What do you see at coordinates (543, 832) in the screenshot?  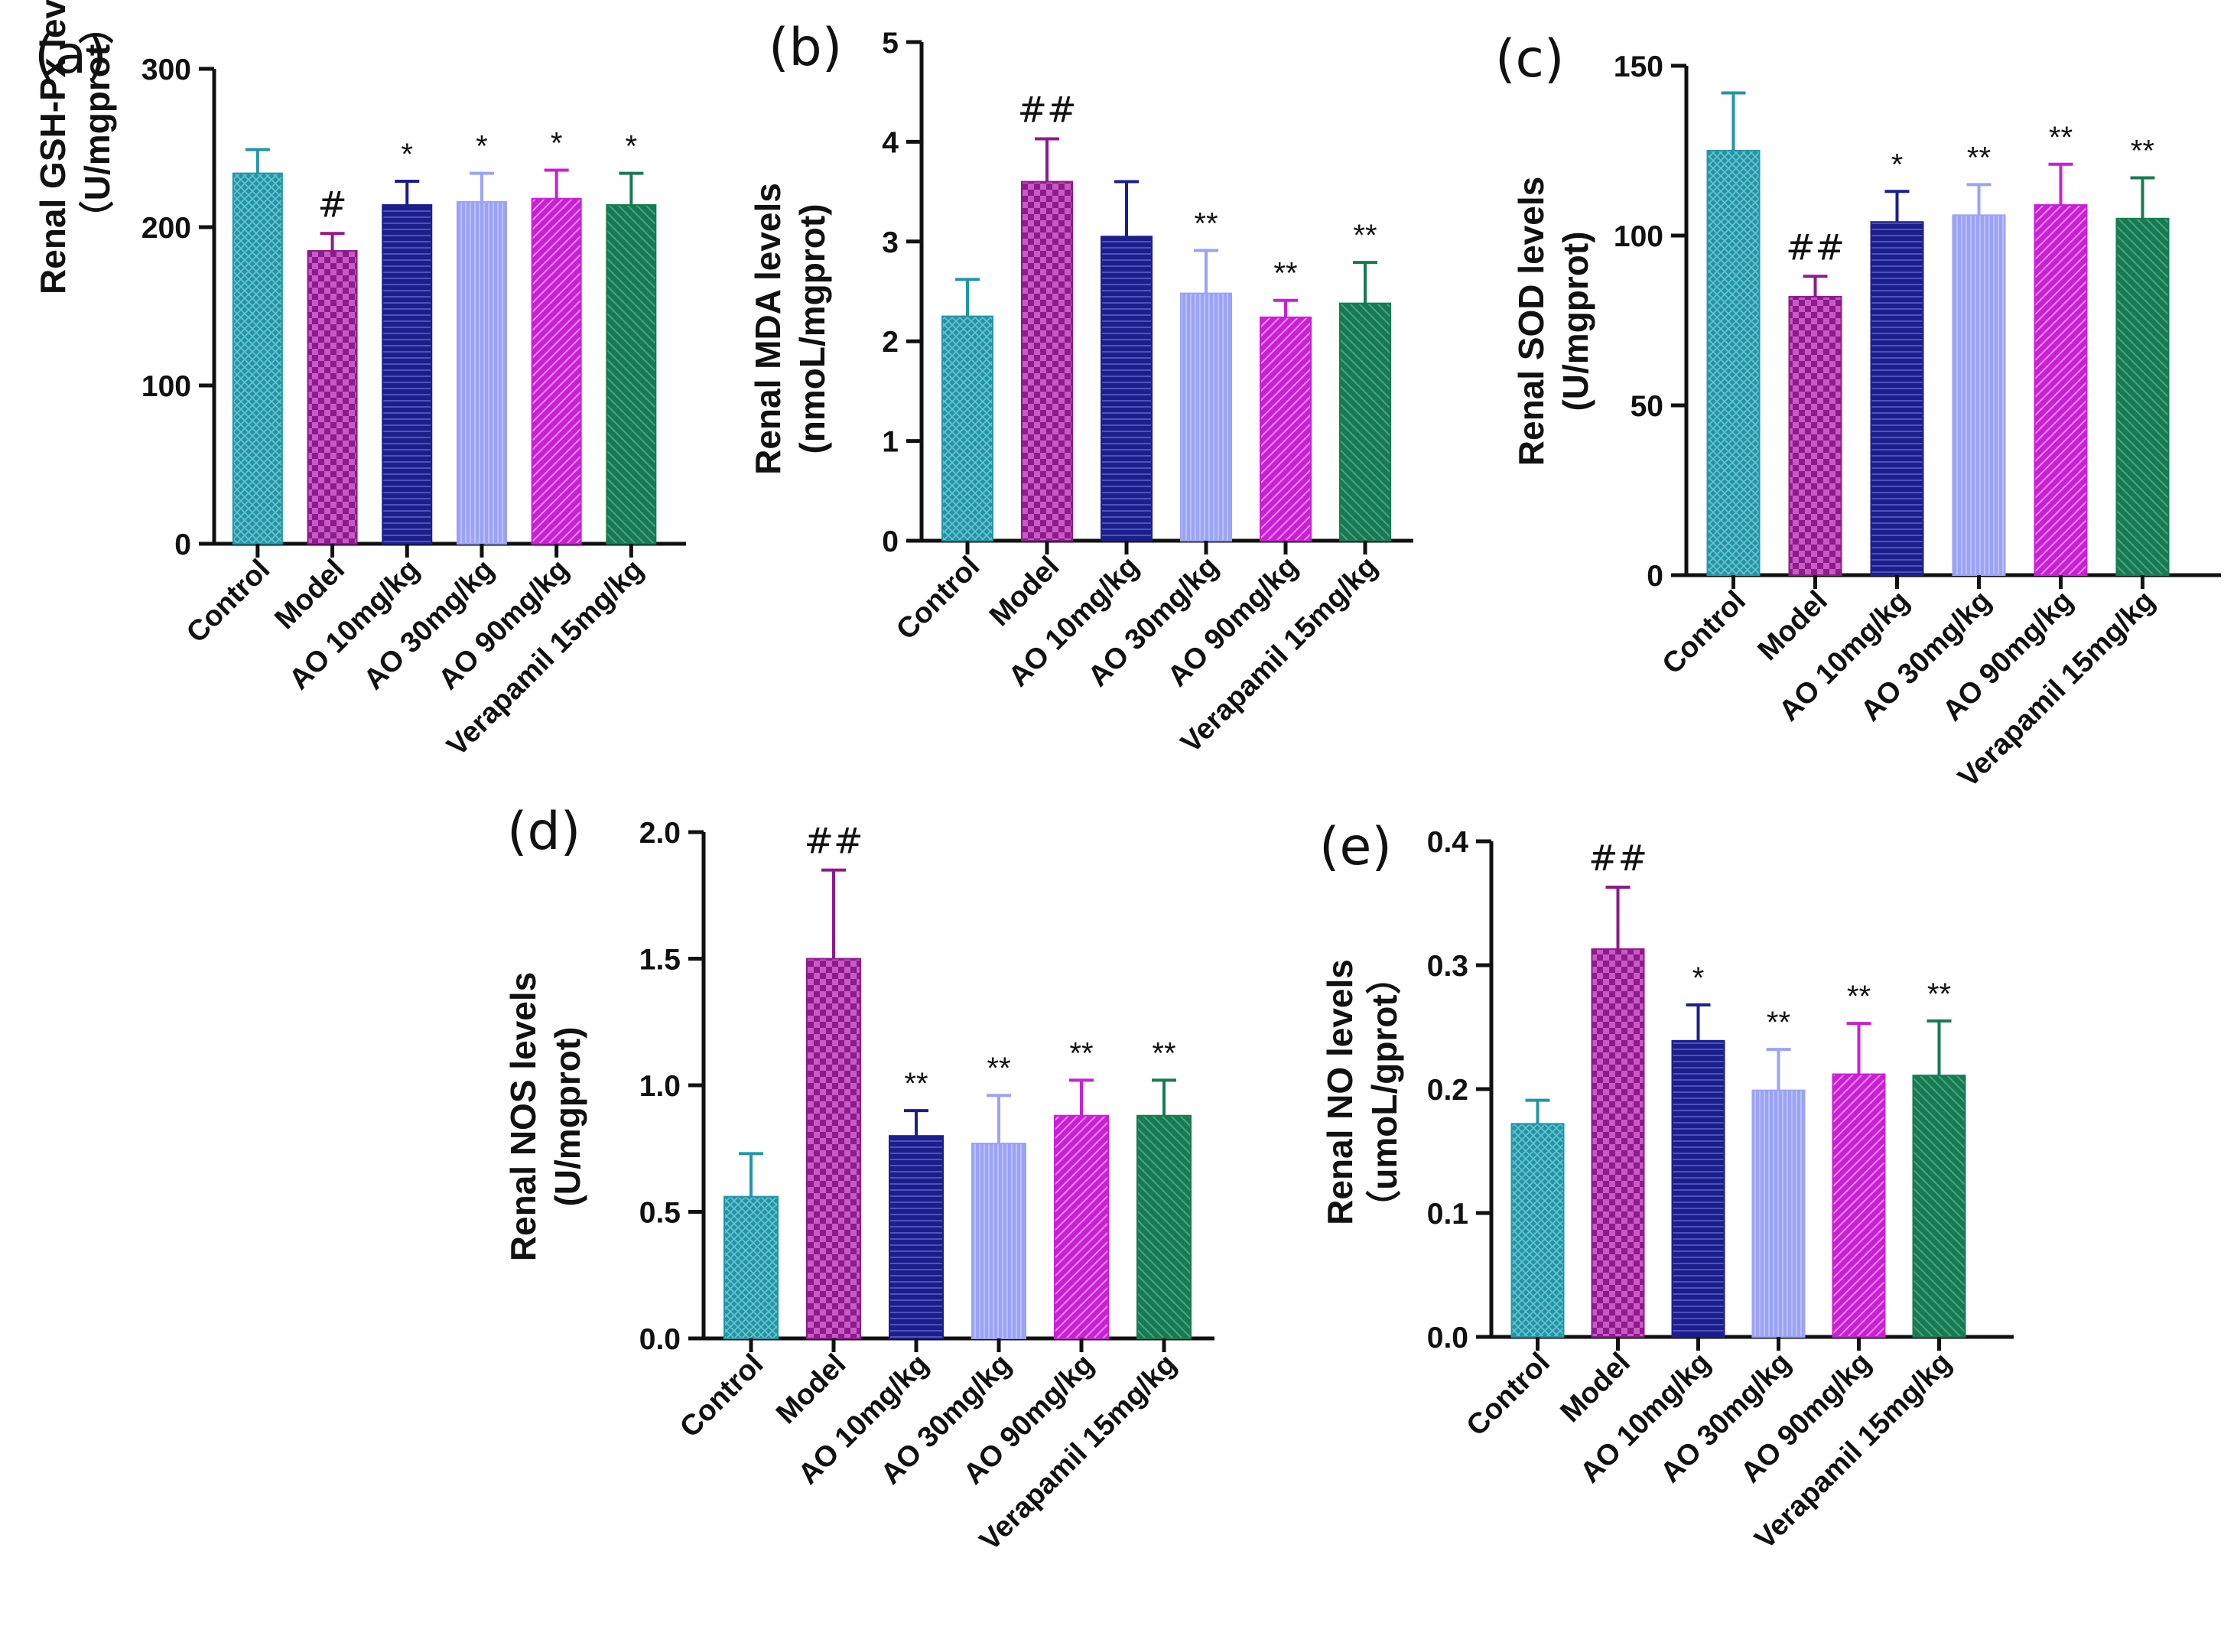 I see `panel-letter: (d)` at bounding box center [543, 832].